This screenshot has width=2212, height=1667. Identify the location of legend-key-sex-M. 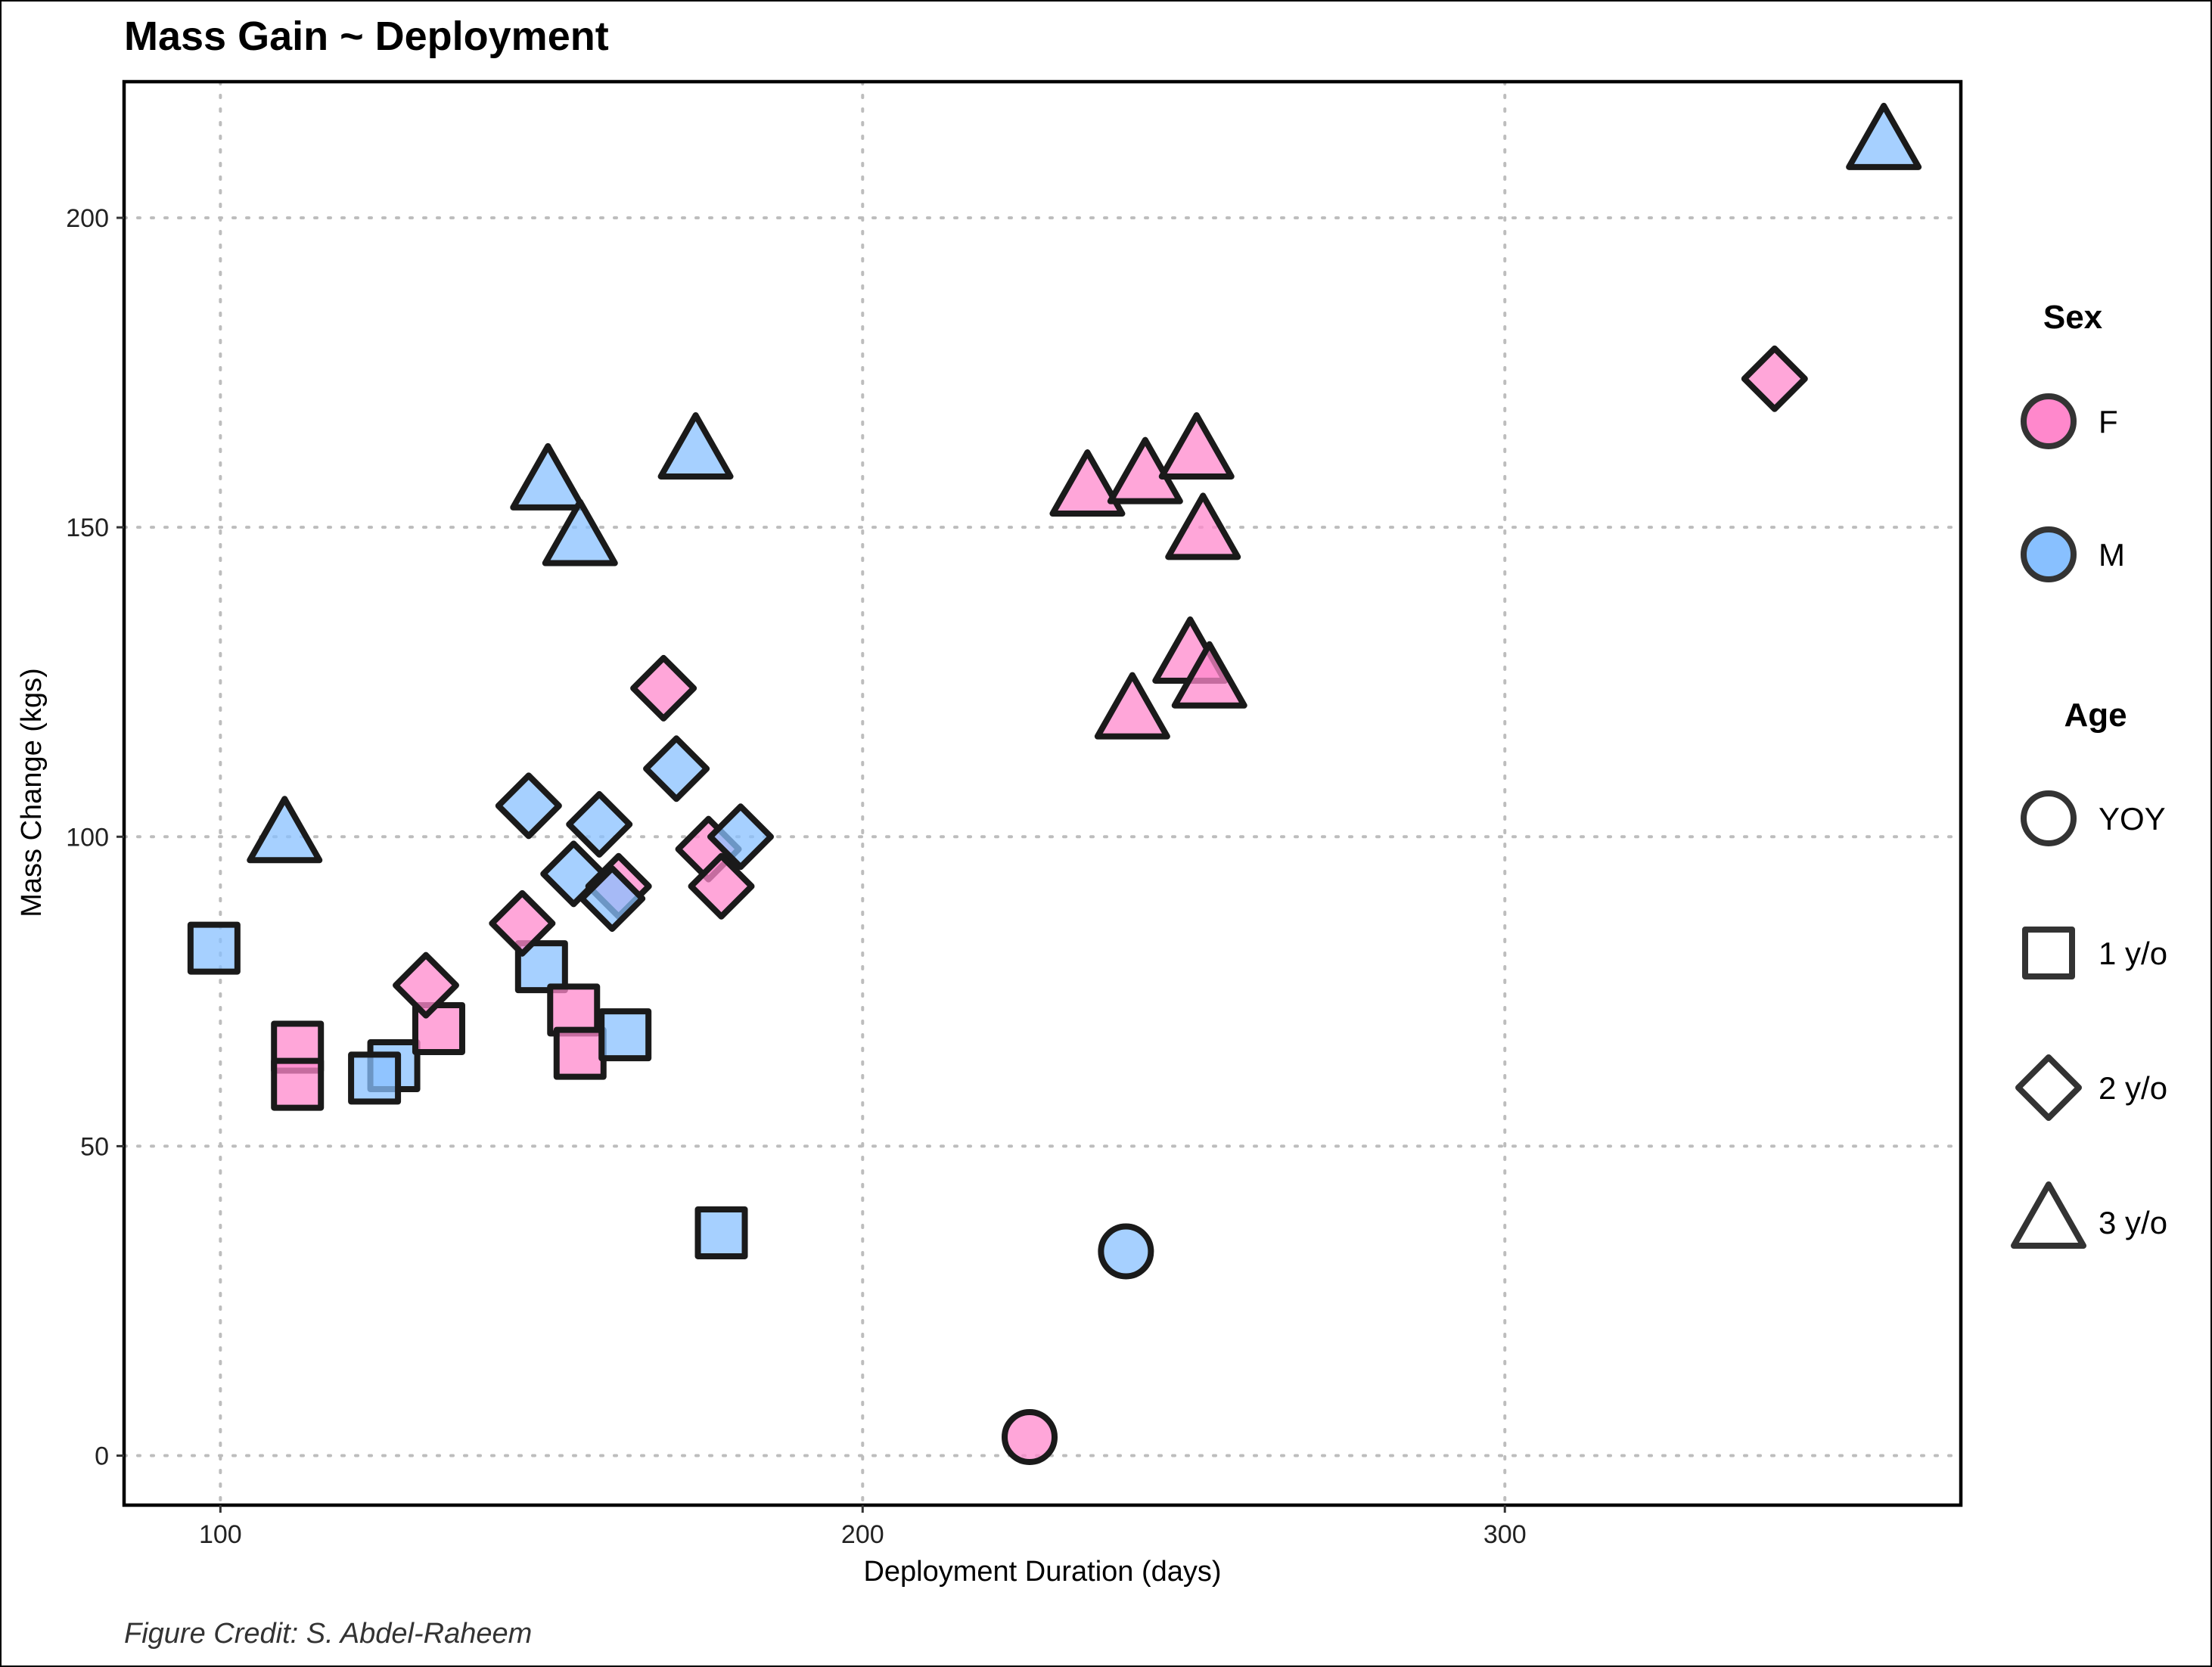
(2049, 554).